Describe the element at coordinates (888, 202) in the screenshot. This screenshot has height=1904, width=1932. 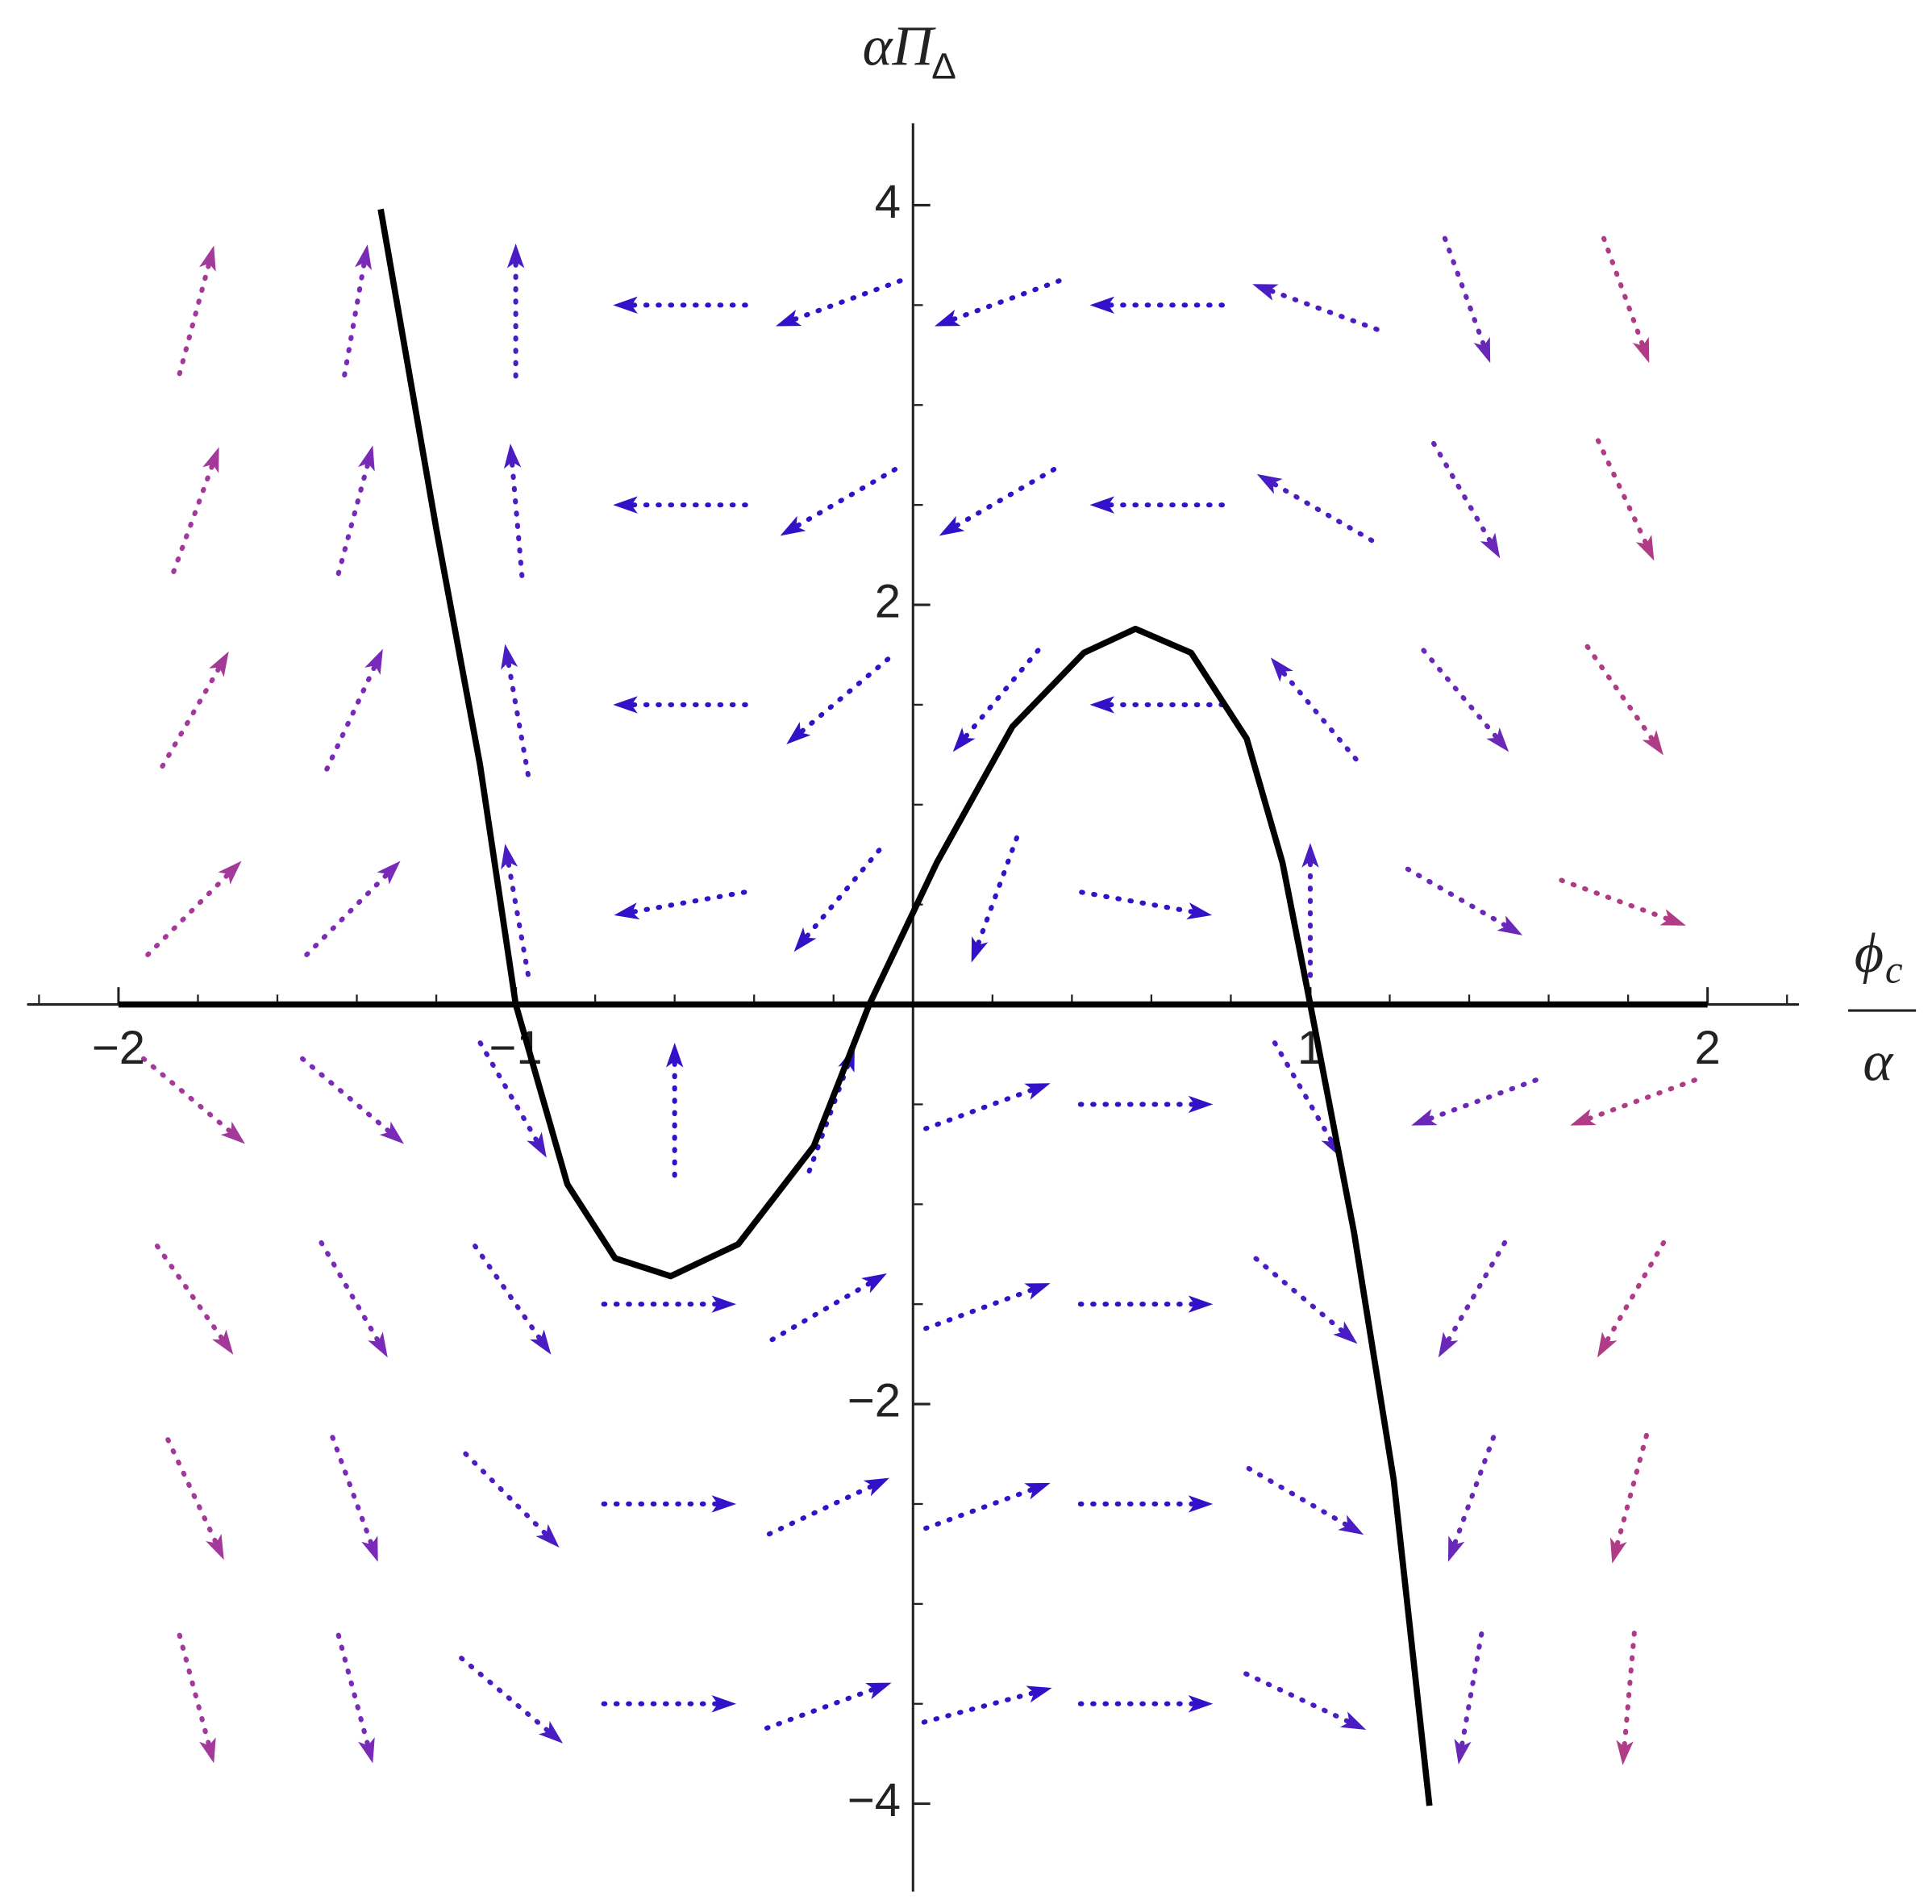
I see `y-tick-label: 4` at that location.